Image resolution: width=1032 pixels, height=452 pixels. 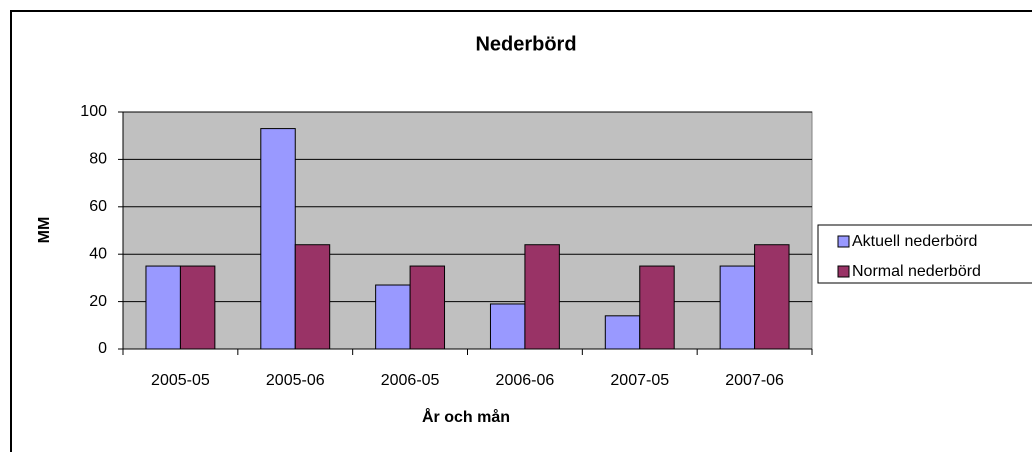 I want to click on y-tick-label: 60, so click(x=98, y=206).